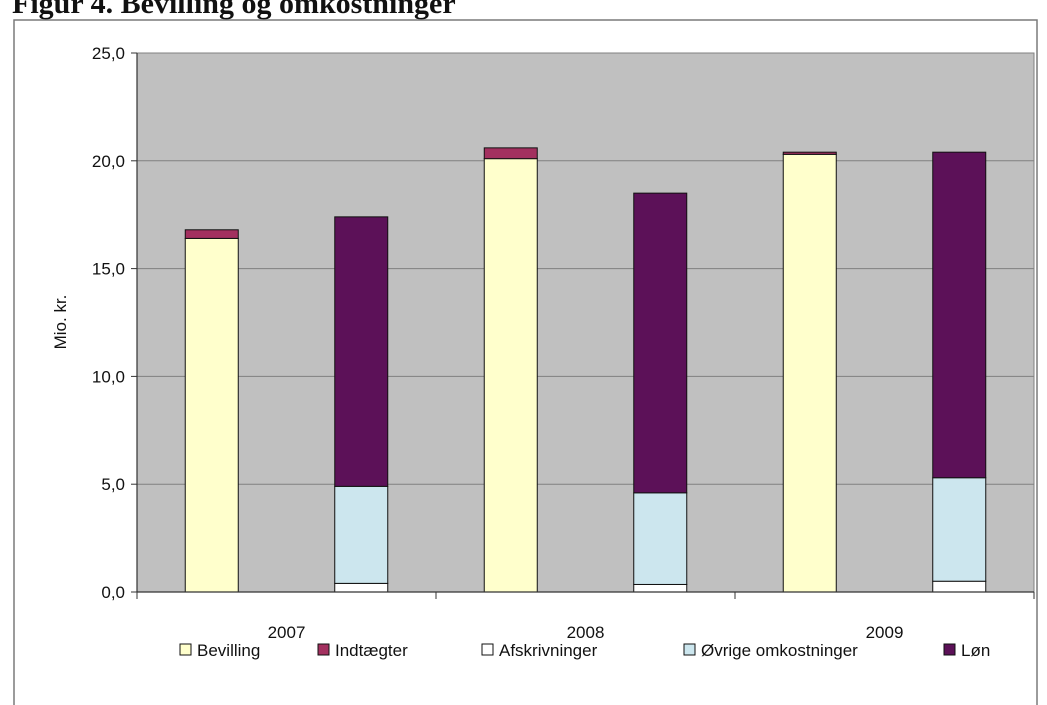  Describe the element at coordinates (949, 649) in the screenshot. I see `legend-swatch-lon` at that location.